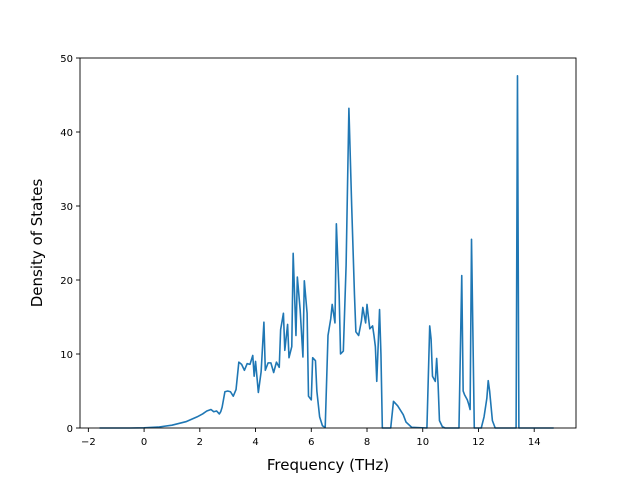 The height and width of the screenshot is (480, 640). I want to click on x-axis-ticks: −2 0 2 4 6 8 10 12 14, so click(311, 438).